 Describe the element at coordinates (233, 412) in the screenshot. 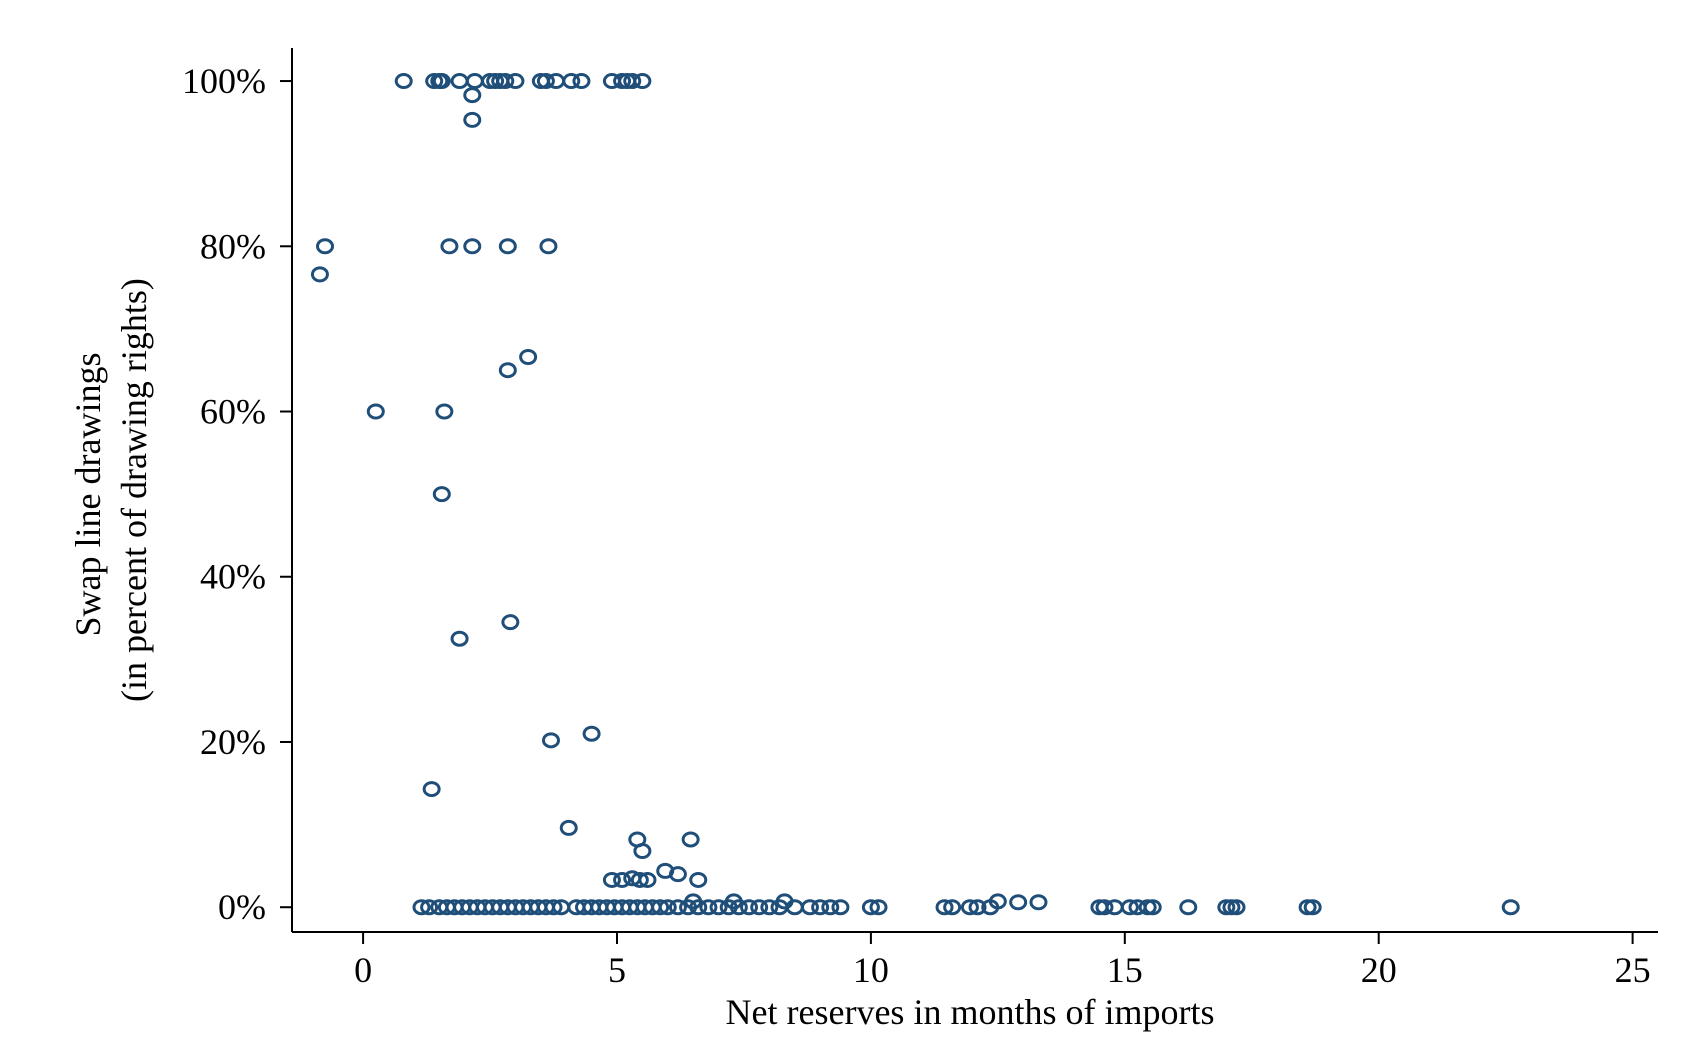

I see `y-tick-label: 60%` at that location.